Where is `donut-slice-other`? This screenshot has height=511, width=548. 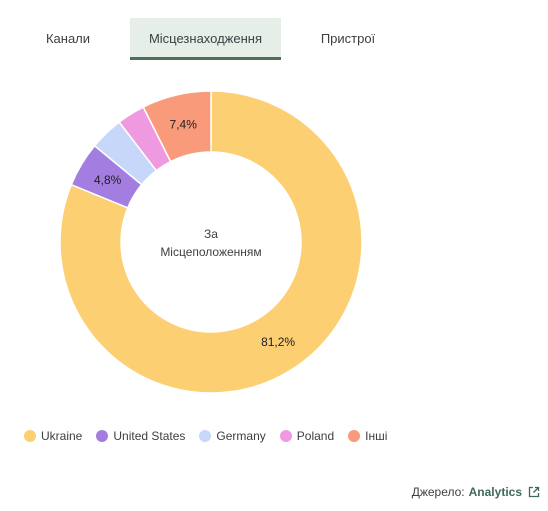
donut-slice-other is located at coordinates (177, 126).